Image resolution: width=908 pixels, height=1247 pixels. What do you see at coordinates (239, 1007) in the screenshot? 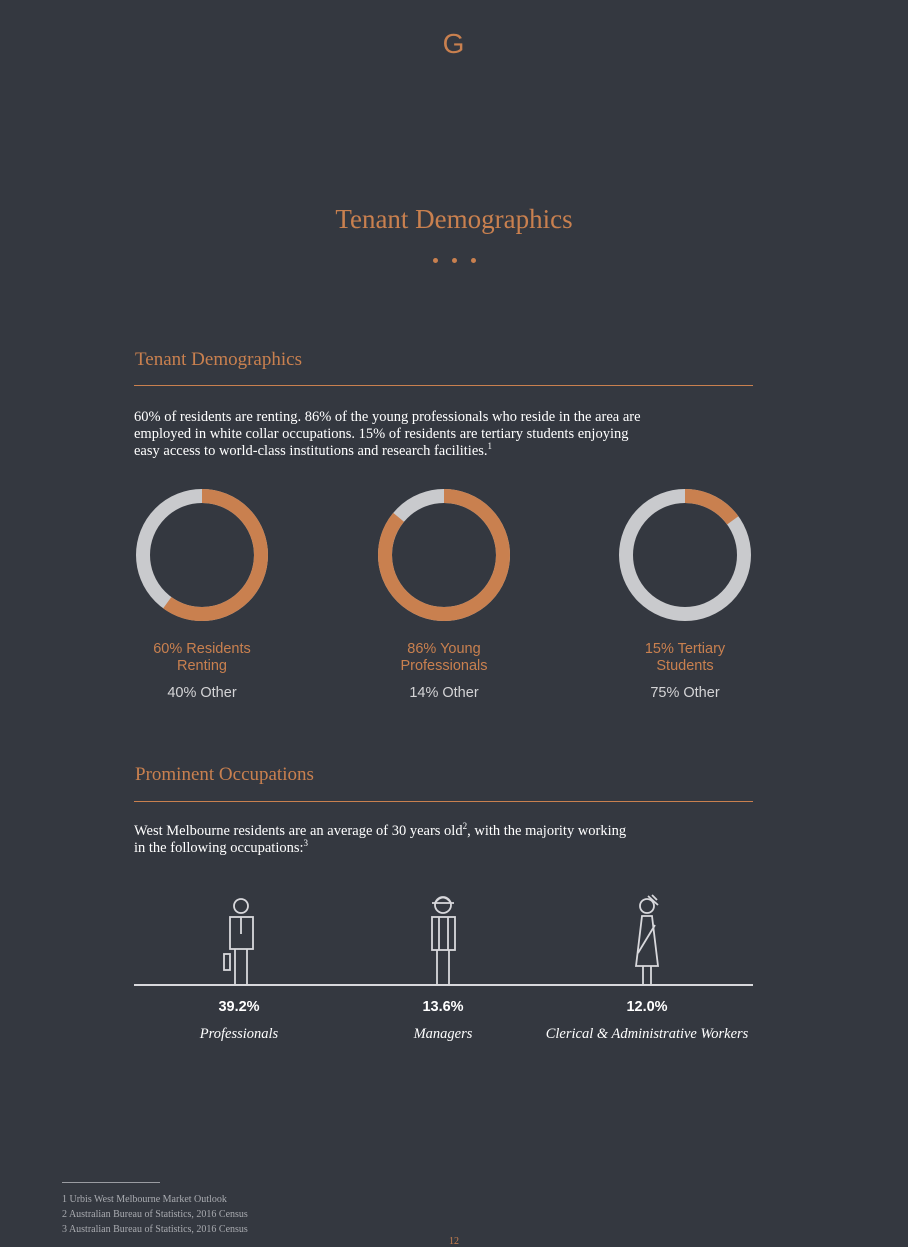
I see `occupation-pct-professionals: 39.2%` at bounding box center [239, 1007].